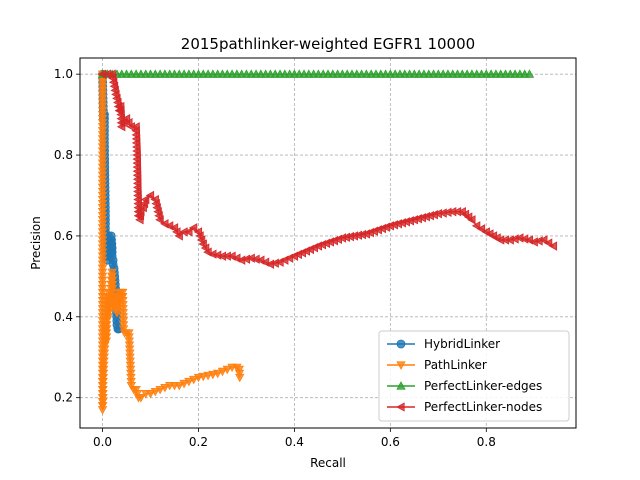 The image size is (640, 480). Describe the element at coordinates (400, 407) in the screenshot. I see `legend-marker-perfectlinker-nodes` at that location.